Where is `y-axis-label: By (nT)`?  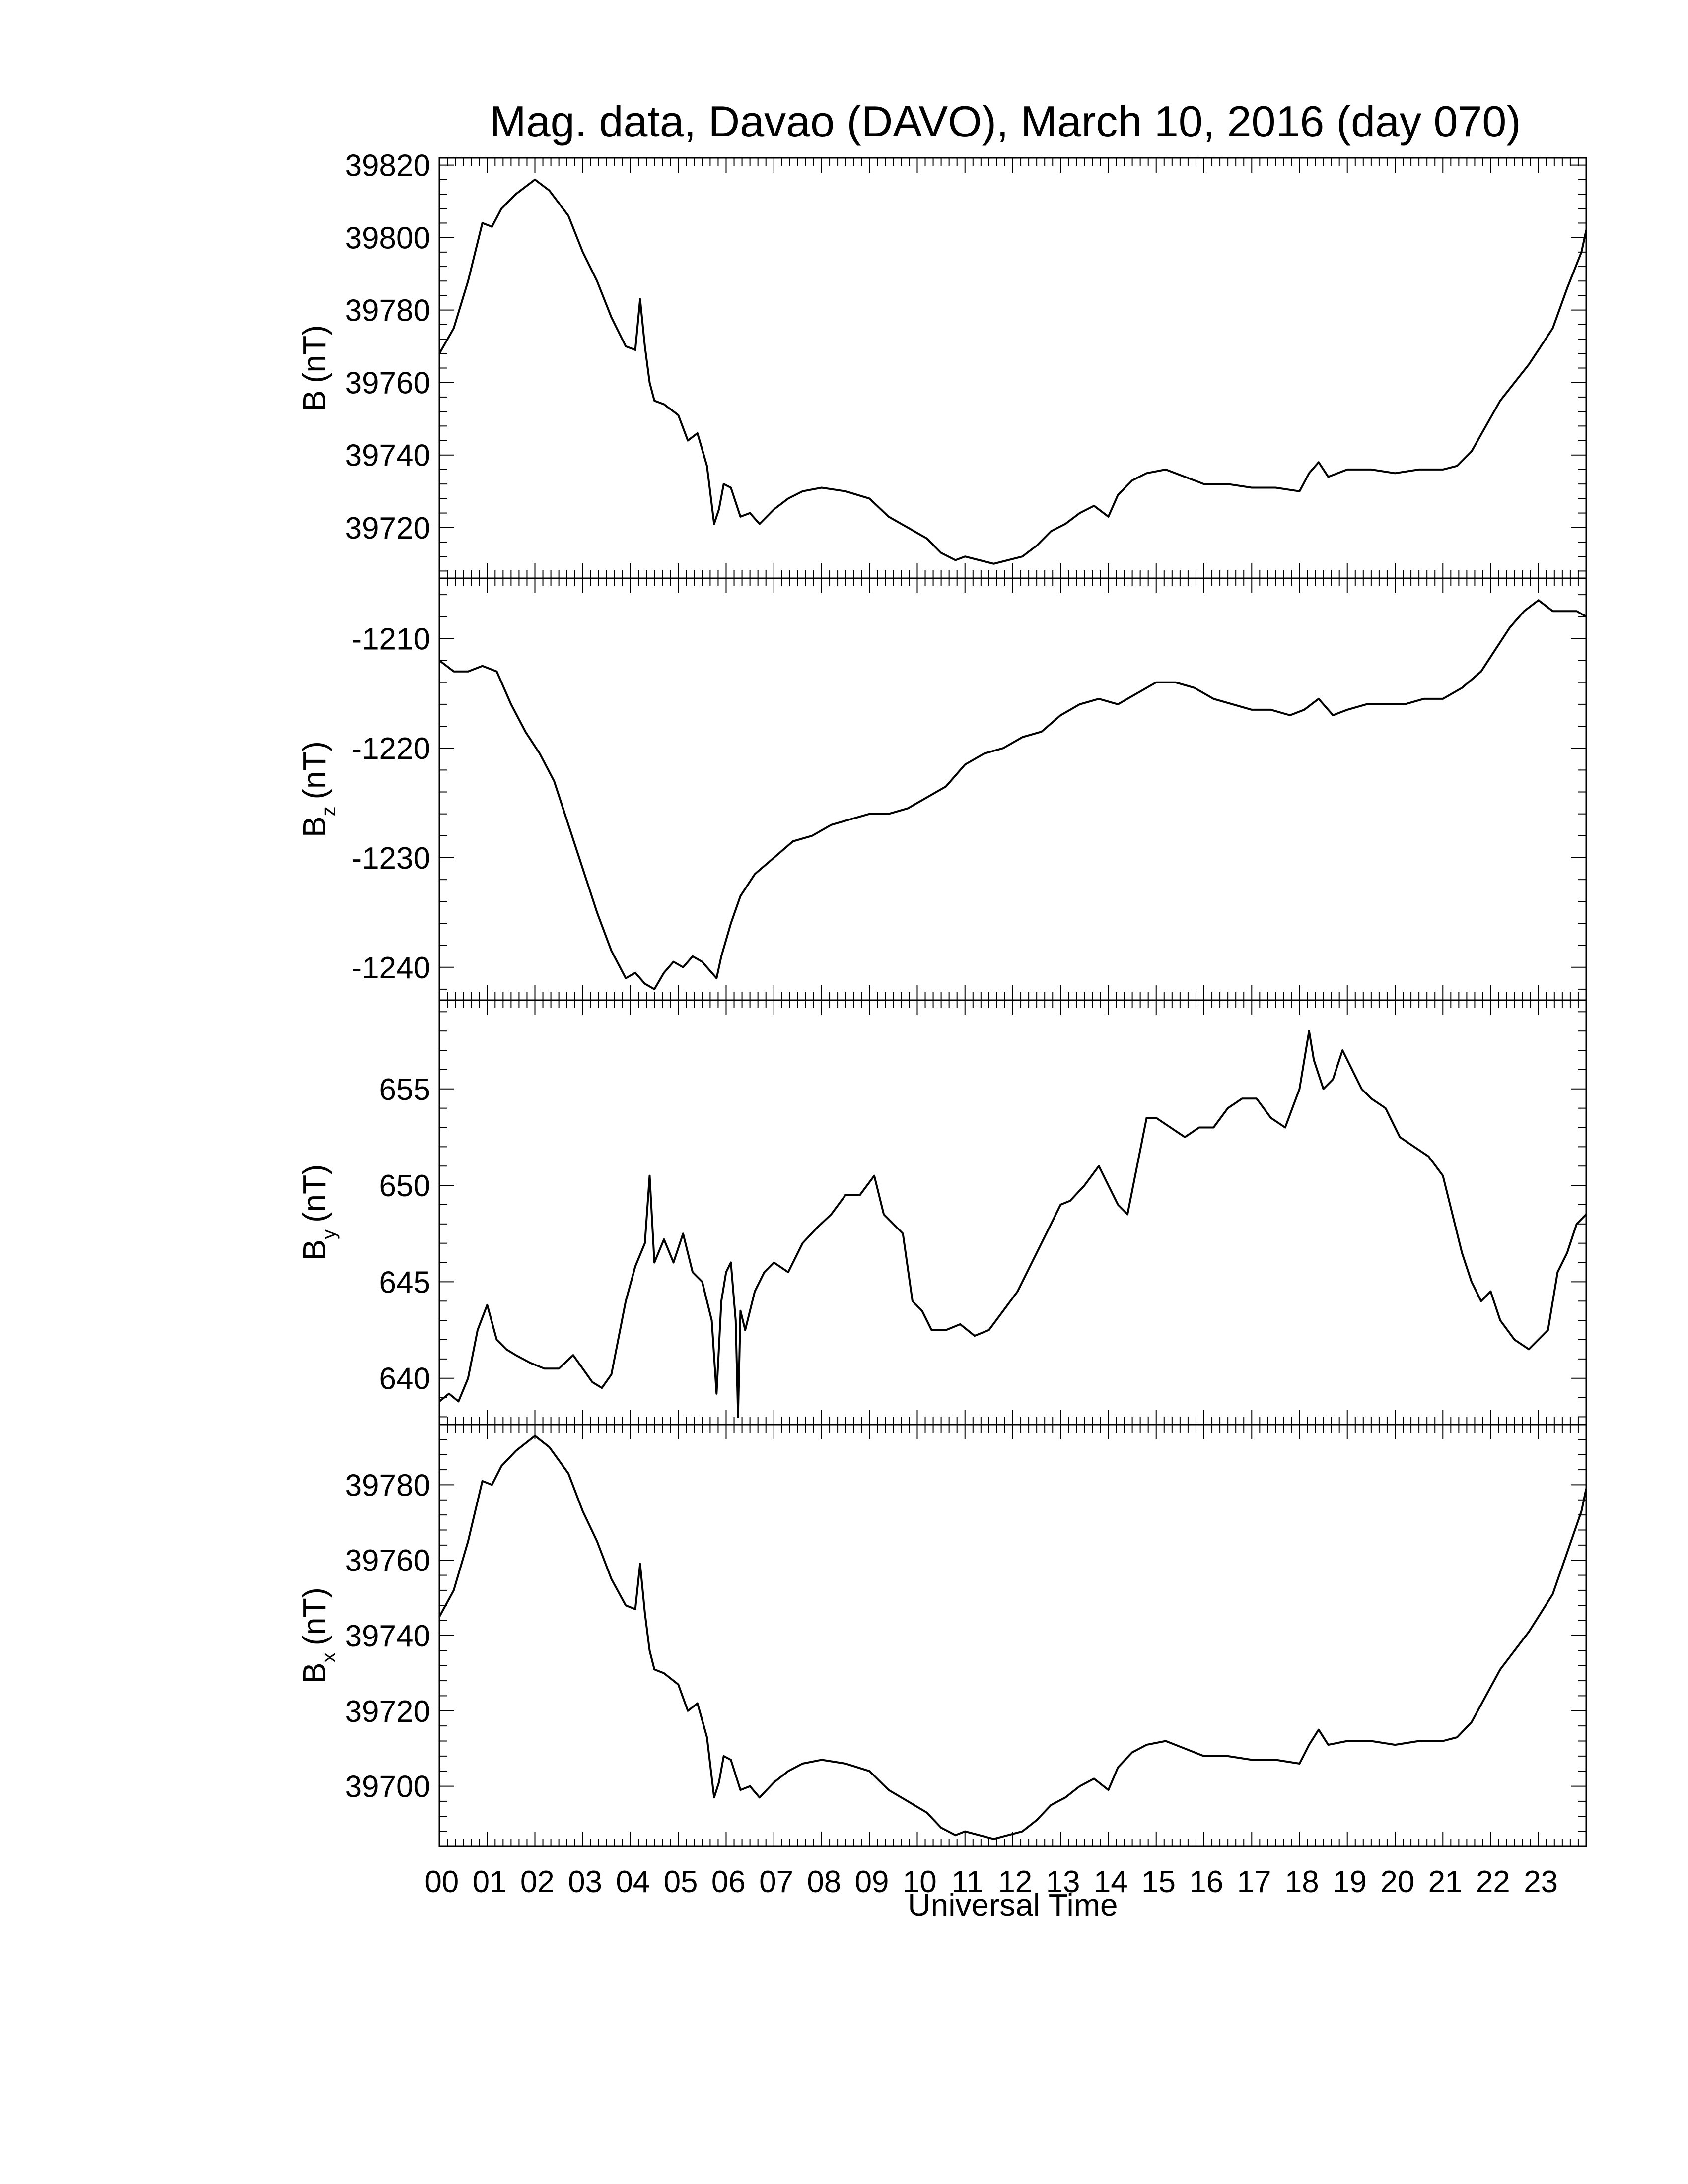
y-axis-label: By (nT) is located at coordinates (318, 1212).